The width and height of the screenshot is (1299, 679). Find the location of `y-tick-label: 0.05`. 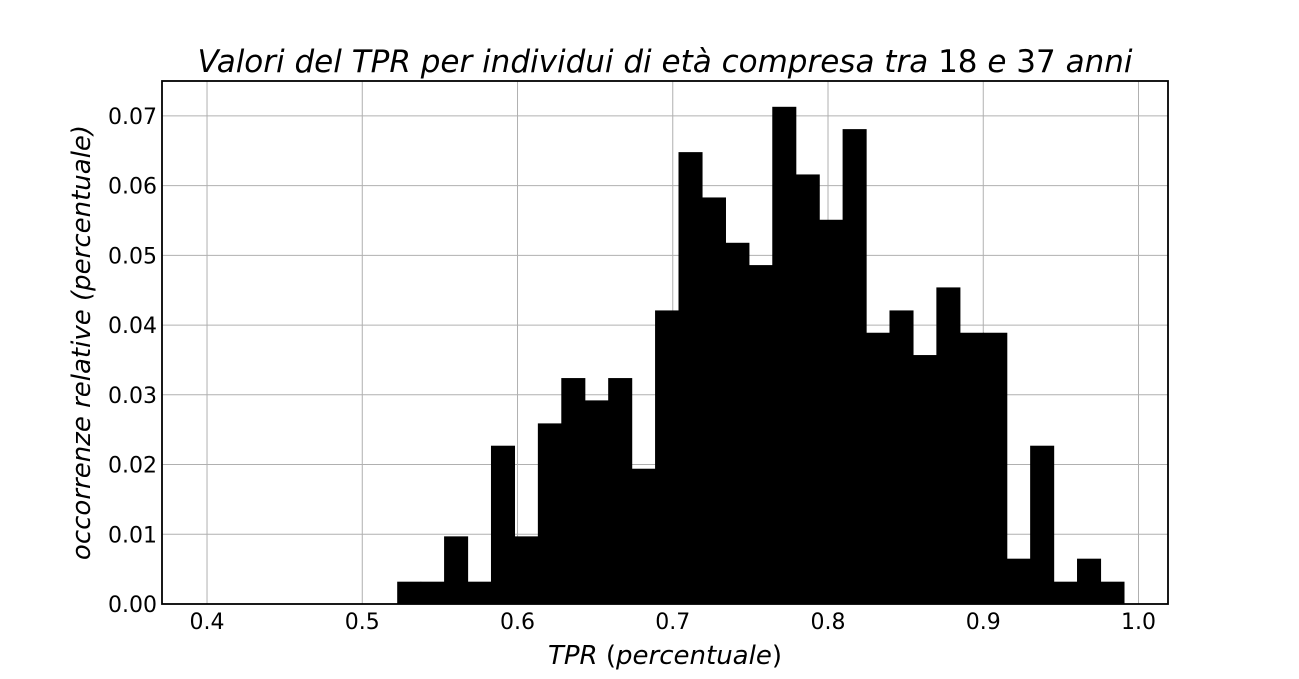

y-tick-label: 0.05 is located at coordinates (132, 256).